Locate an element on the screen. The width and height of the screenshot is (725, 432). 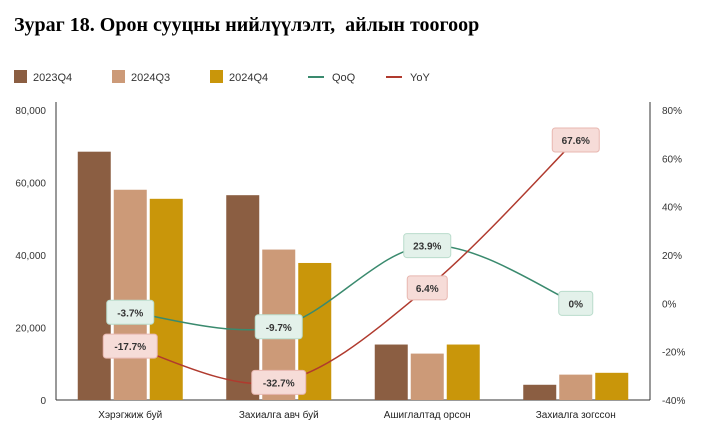
legend-label: QoQ is located at coordinates (344, 78).